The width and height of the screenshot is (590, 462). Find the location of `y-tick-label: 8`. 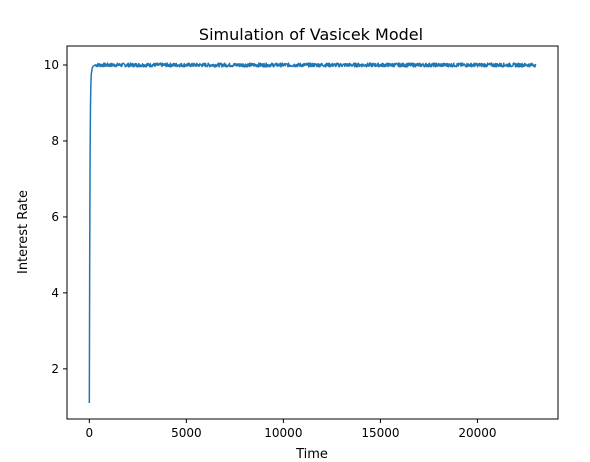

y-tick-label: 8 is located at coordinates (55, 141).